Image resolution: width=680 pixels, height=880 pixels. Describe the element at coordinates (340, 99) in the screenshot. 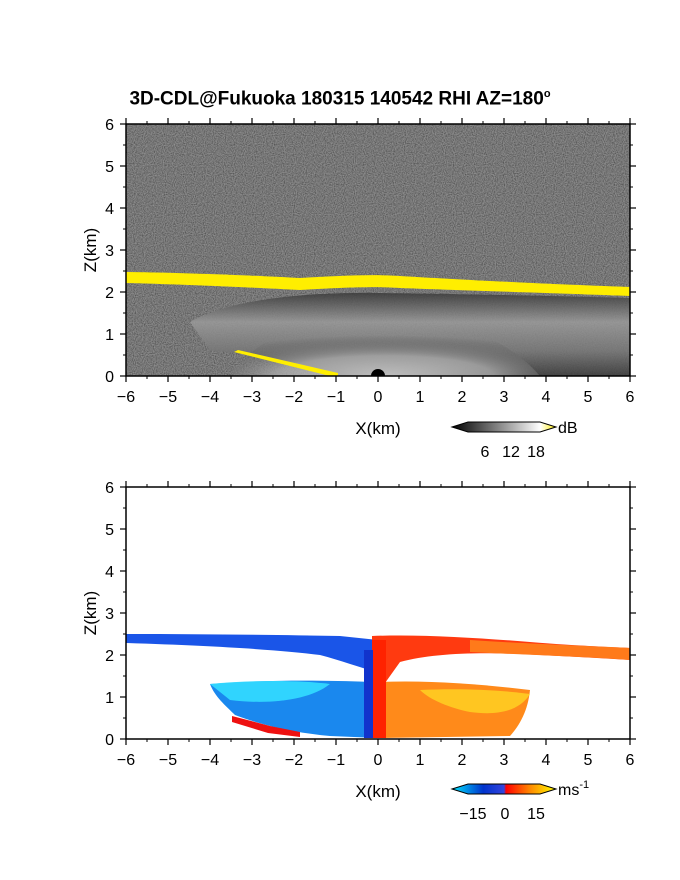

I see `chart-title: 3D-CDL@Fukuoka 180315 140542 RHI AZ=180o` at that location.